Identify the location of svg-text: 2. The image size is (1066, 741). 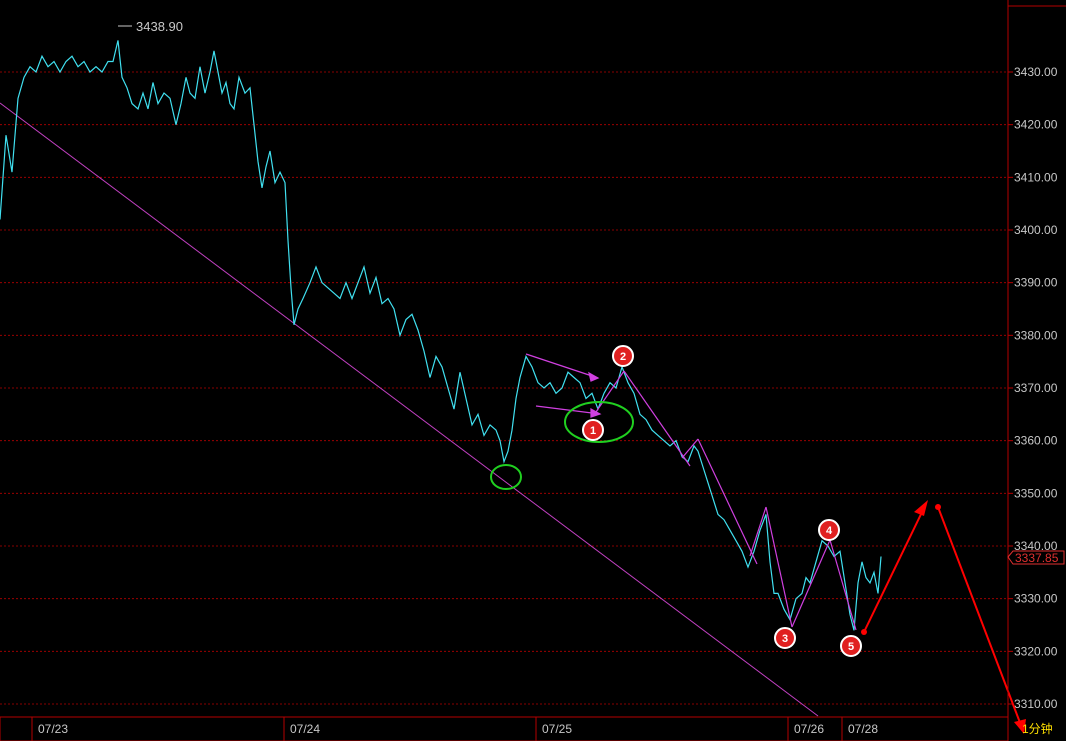
(623, 357).